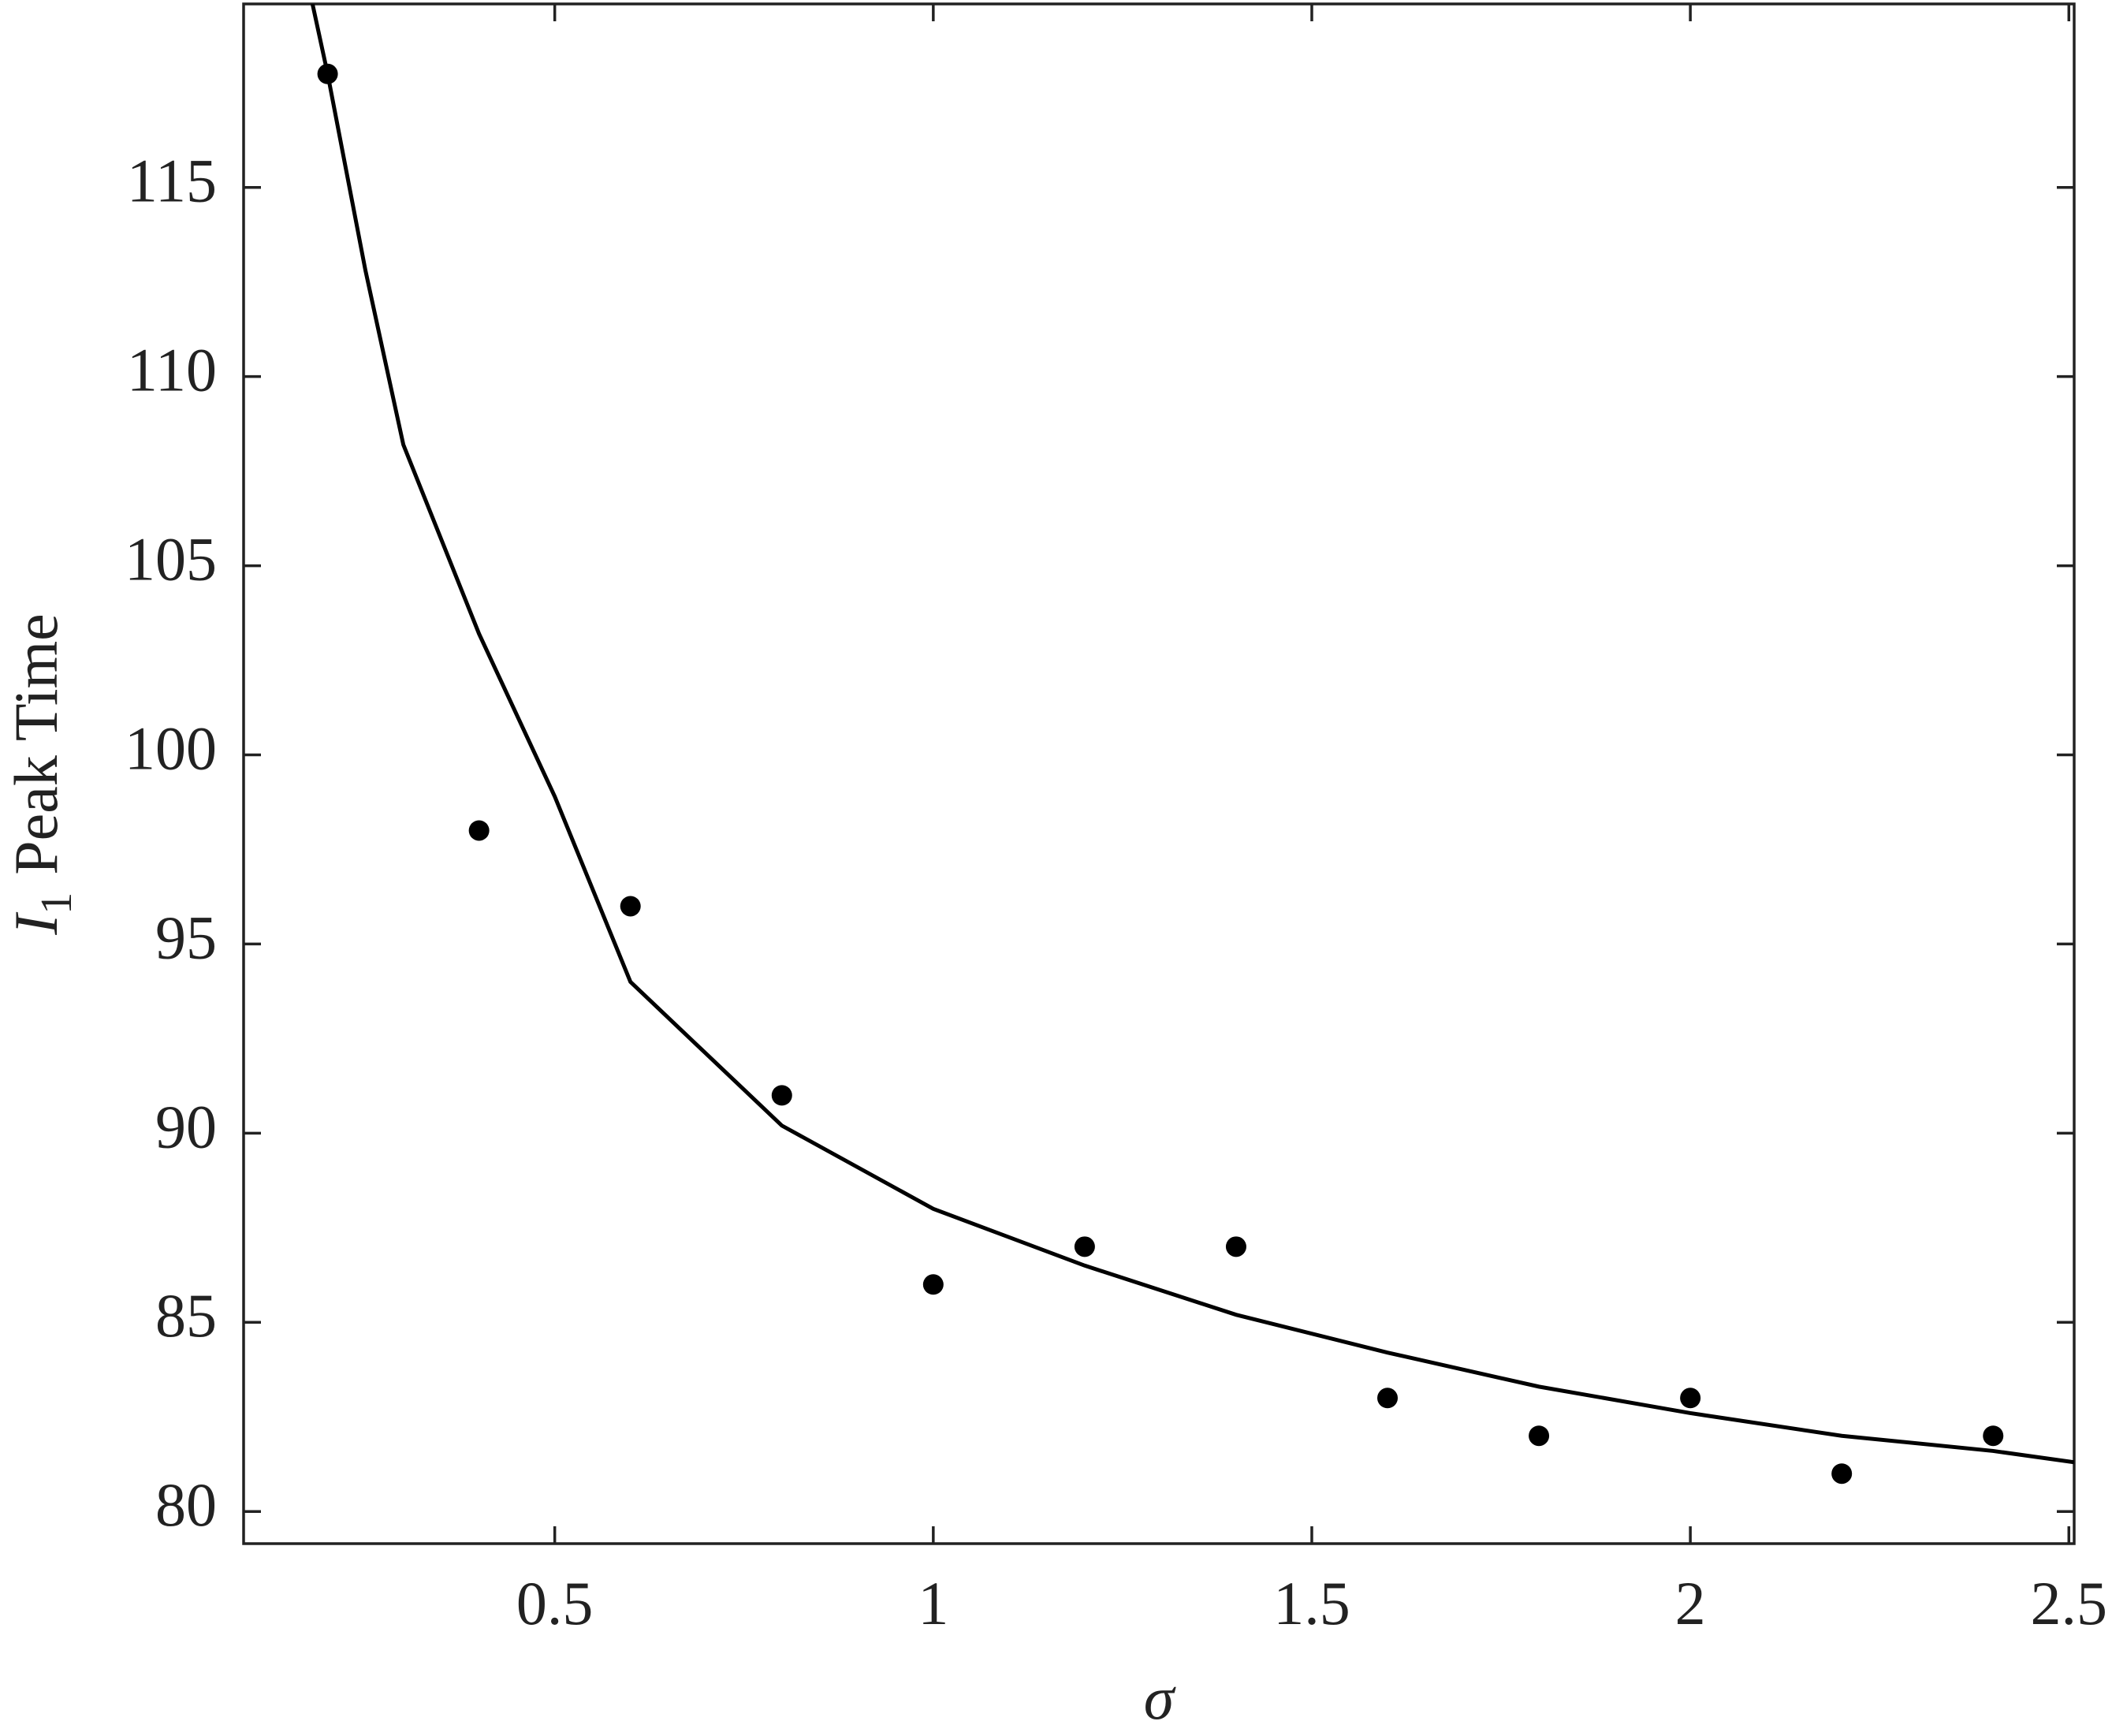 This screenshot has width=2112, height=1736. What do you see at coordinates (933, 1603) in the screenshot?
I see `x-tick-label: 1` at bounding box center [933, 1603].